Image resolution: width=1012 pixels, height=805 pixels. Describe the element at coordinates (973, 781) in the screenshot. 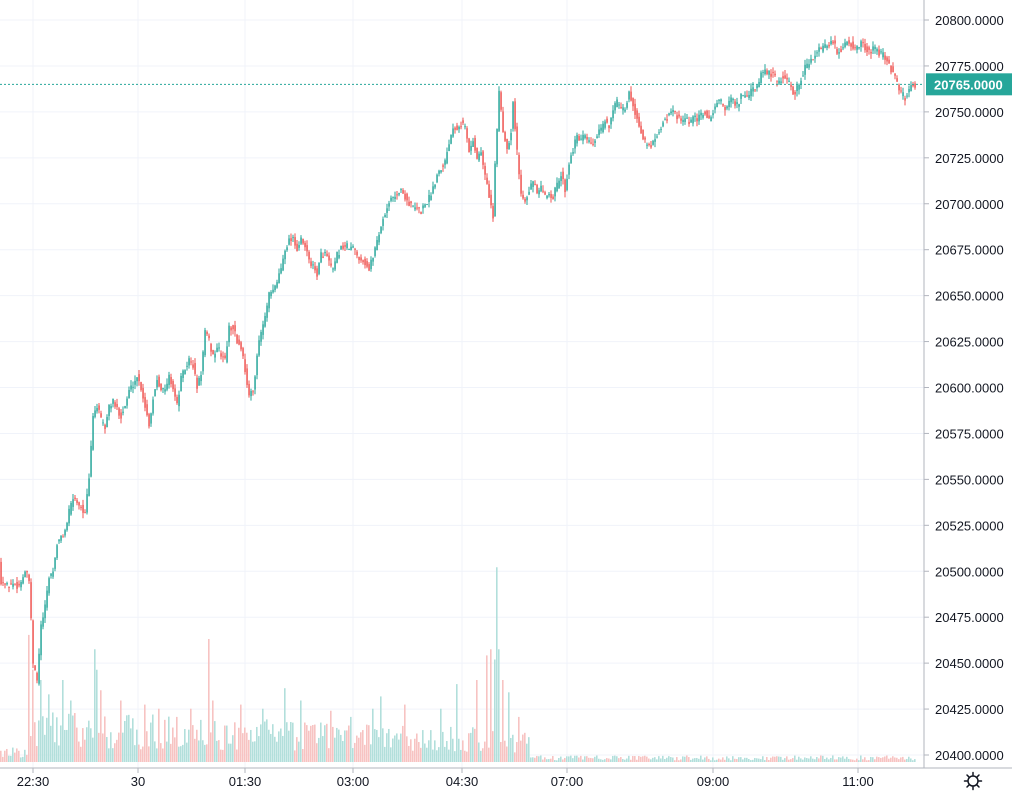

I see `settings-button` at that location.